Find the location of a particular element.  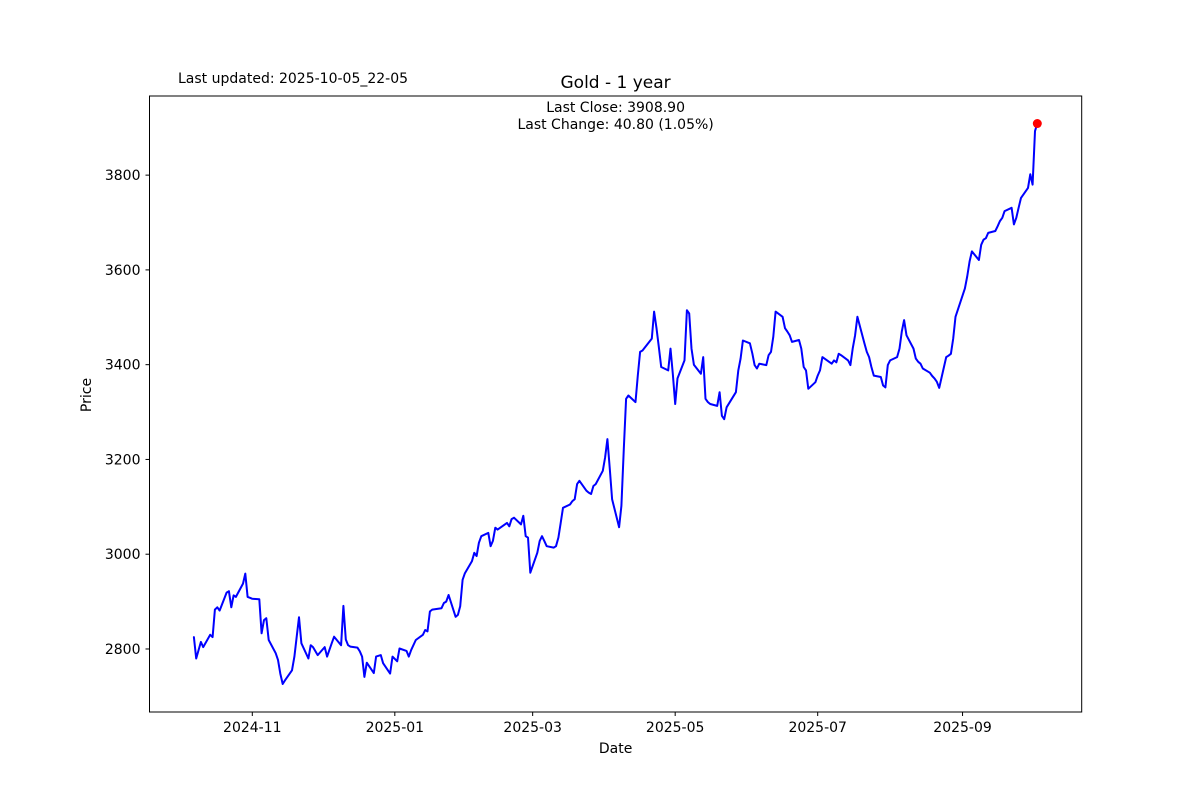

last-change-annotation: Last Change: 40.80 (1.05%) is located at coordinates (615, 125).